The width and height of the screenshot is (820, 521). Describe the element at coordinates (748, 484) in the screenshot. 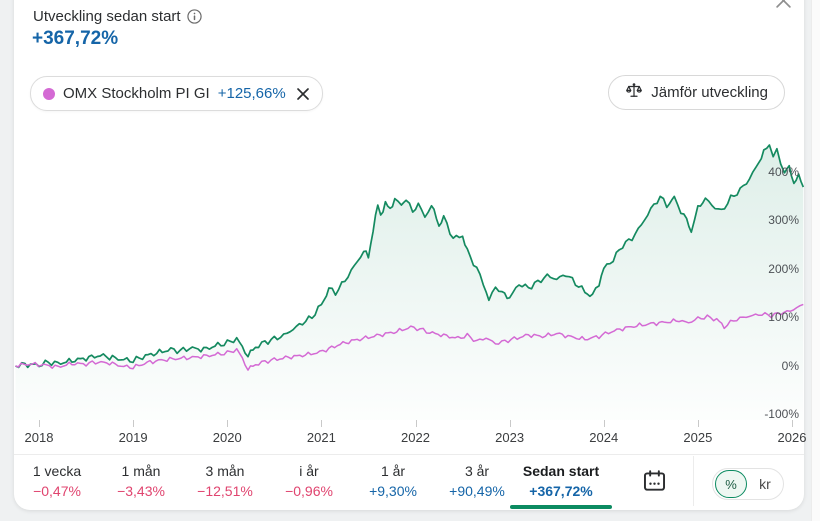

I see `unit-toggle: % kr` at that location.